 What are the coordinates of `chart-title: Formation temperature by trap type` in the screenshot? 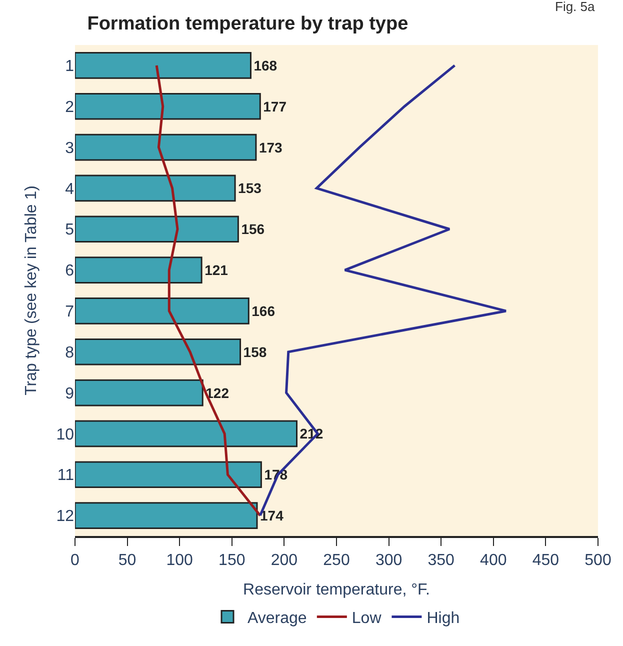 It's located at (247, 23).